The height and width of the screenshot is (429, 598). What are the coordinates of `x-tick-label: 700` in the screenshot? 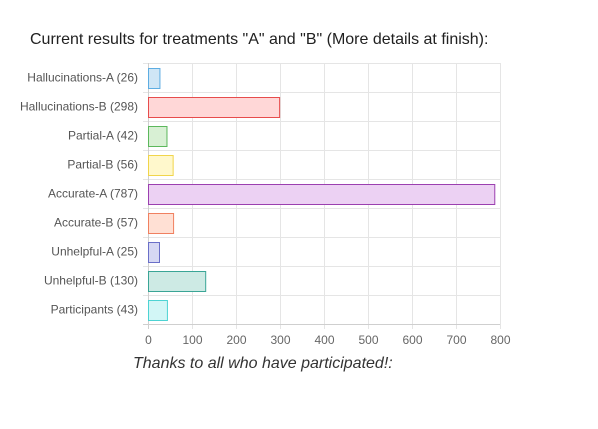 It's located at (456, 340).